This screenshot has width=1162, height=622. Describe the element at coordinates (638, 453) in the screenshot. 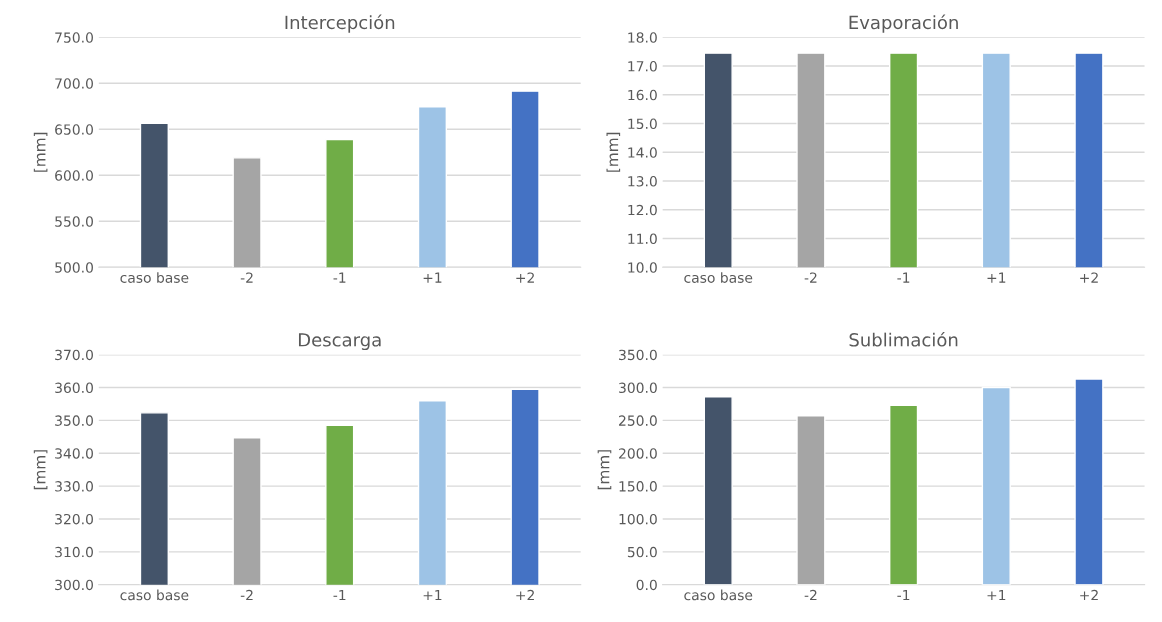

I see `y-tick-label: 200.0` at that location.